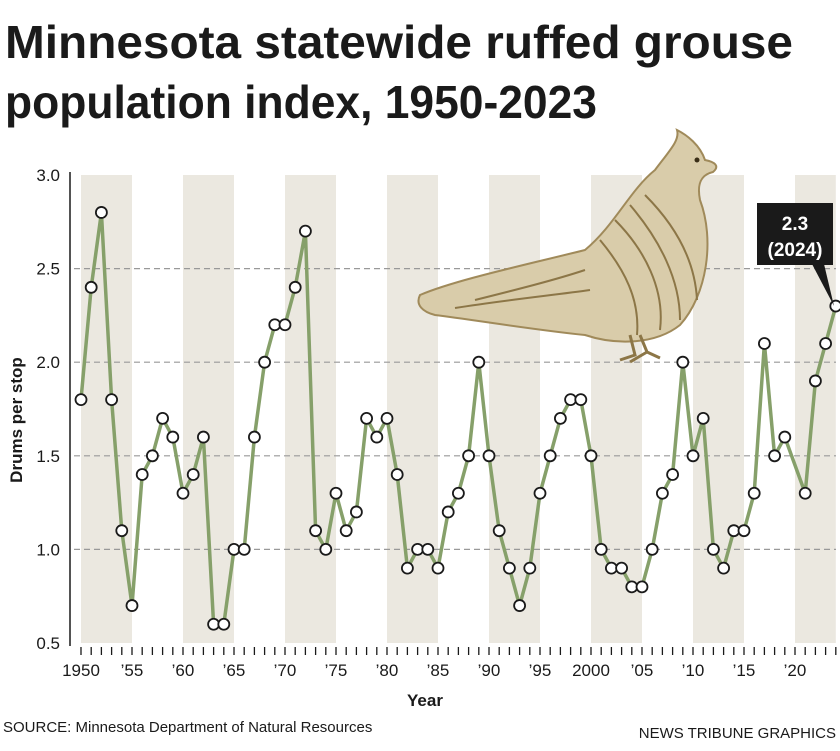 Image resolution: width=840 pixels, height=751 pixels. Describe the element at coordinates (591, 670) in the screenshot. I see `x-tick-label: 2000` at that location.